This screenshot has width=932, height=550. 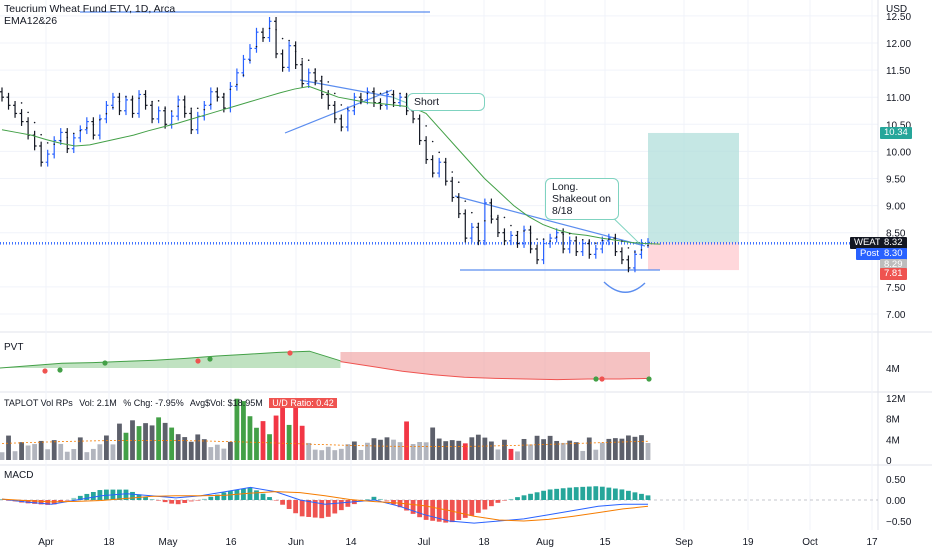 What do you see at coordinates (893, 254) in the screenshot?
I see `post-price-tag: 8.30` at bounding box center [893, 254].